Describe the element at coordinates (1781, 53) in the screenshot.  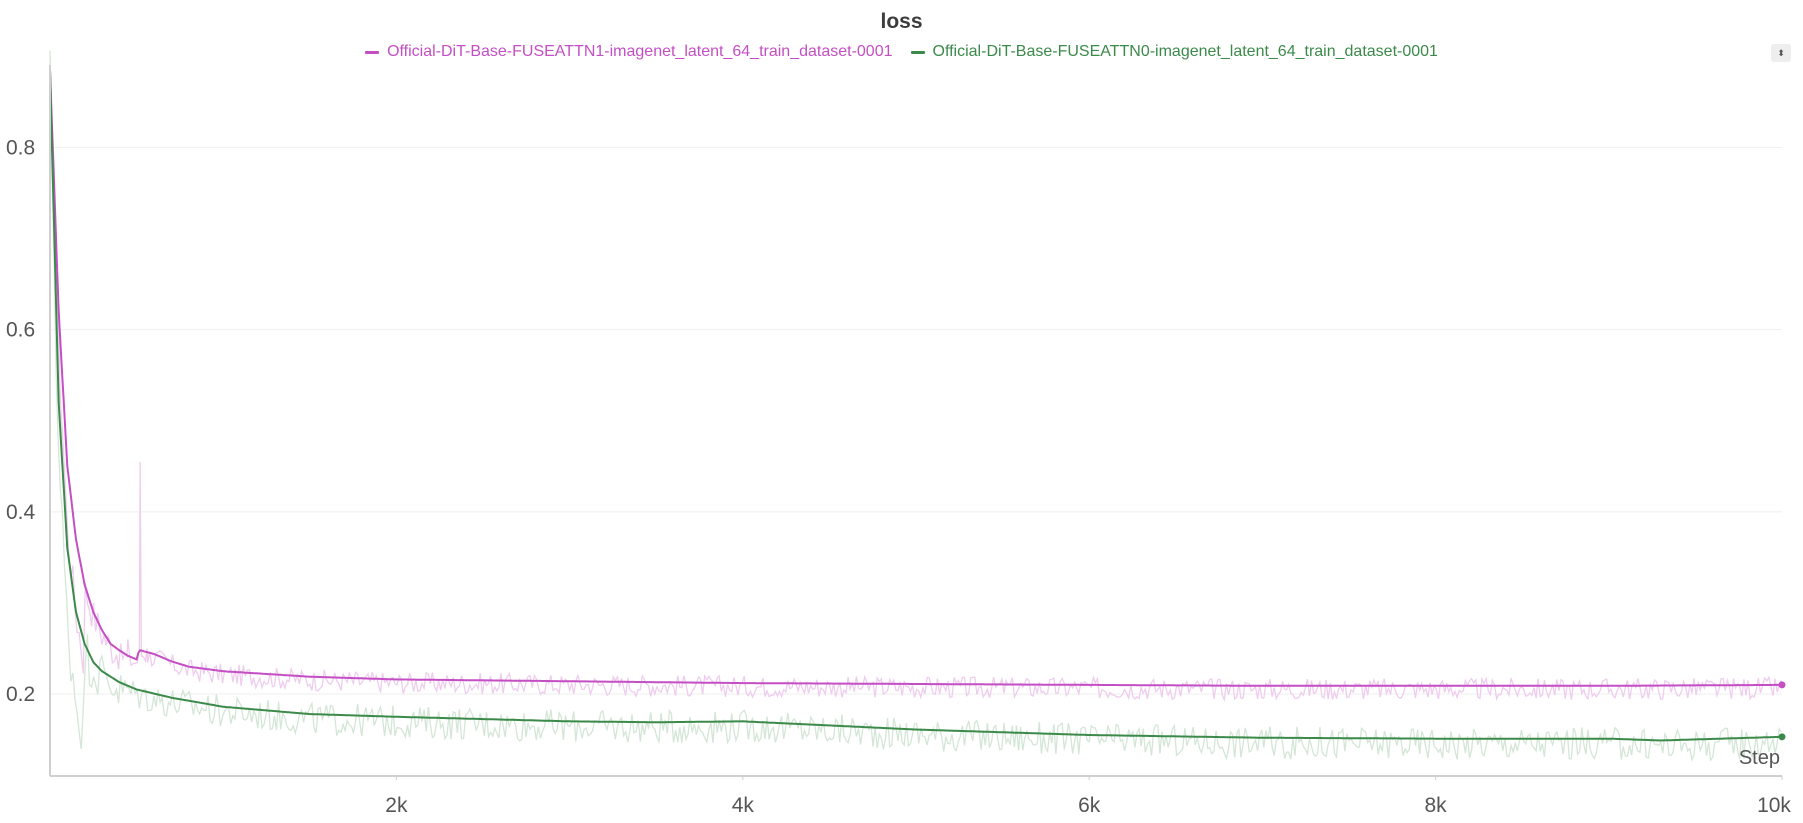
I see `legend-toggle-button: ⬍` at that location.